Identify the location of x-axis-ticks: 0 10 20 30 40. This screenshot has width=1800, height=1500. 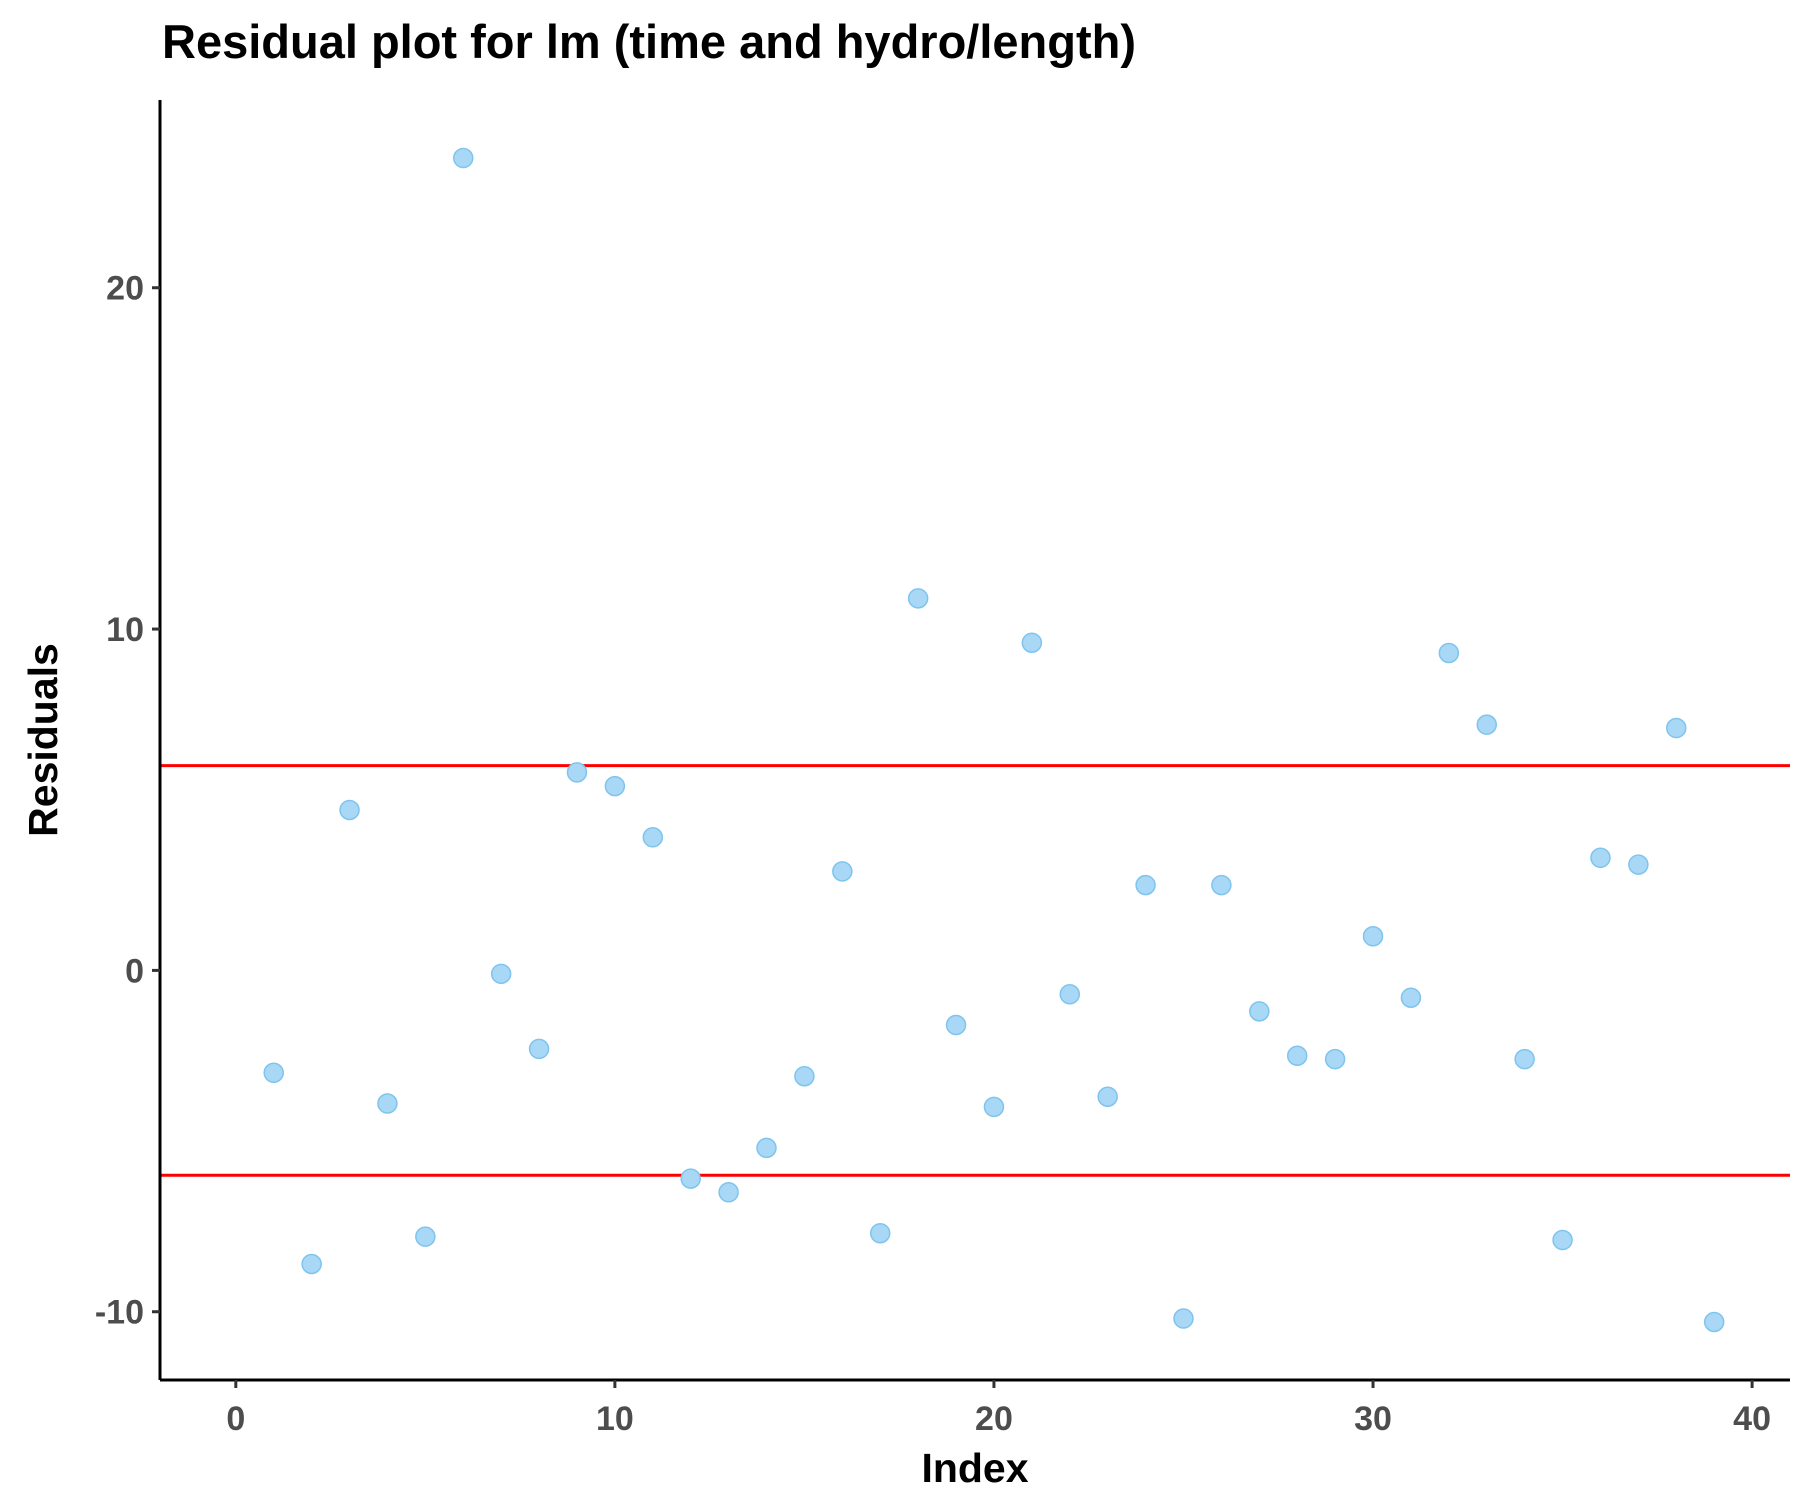
(998, 1409).